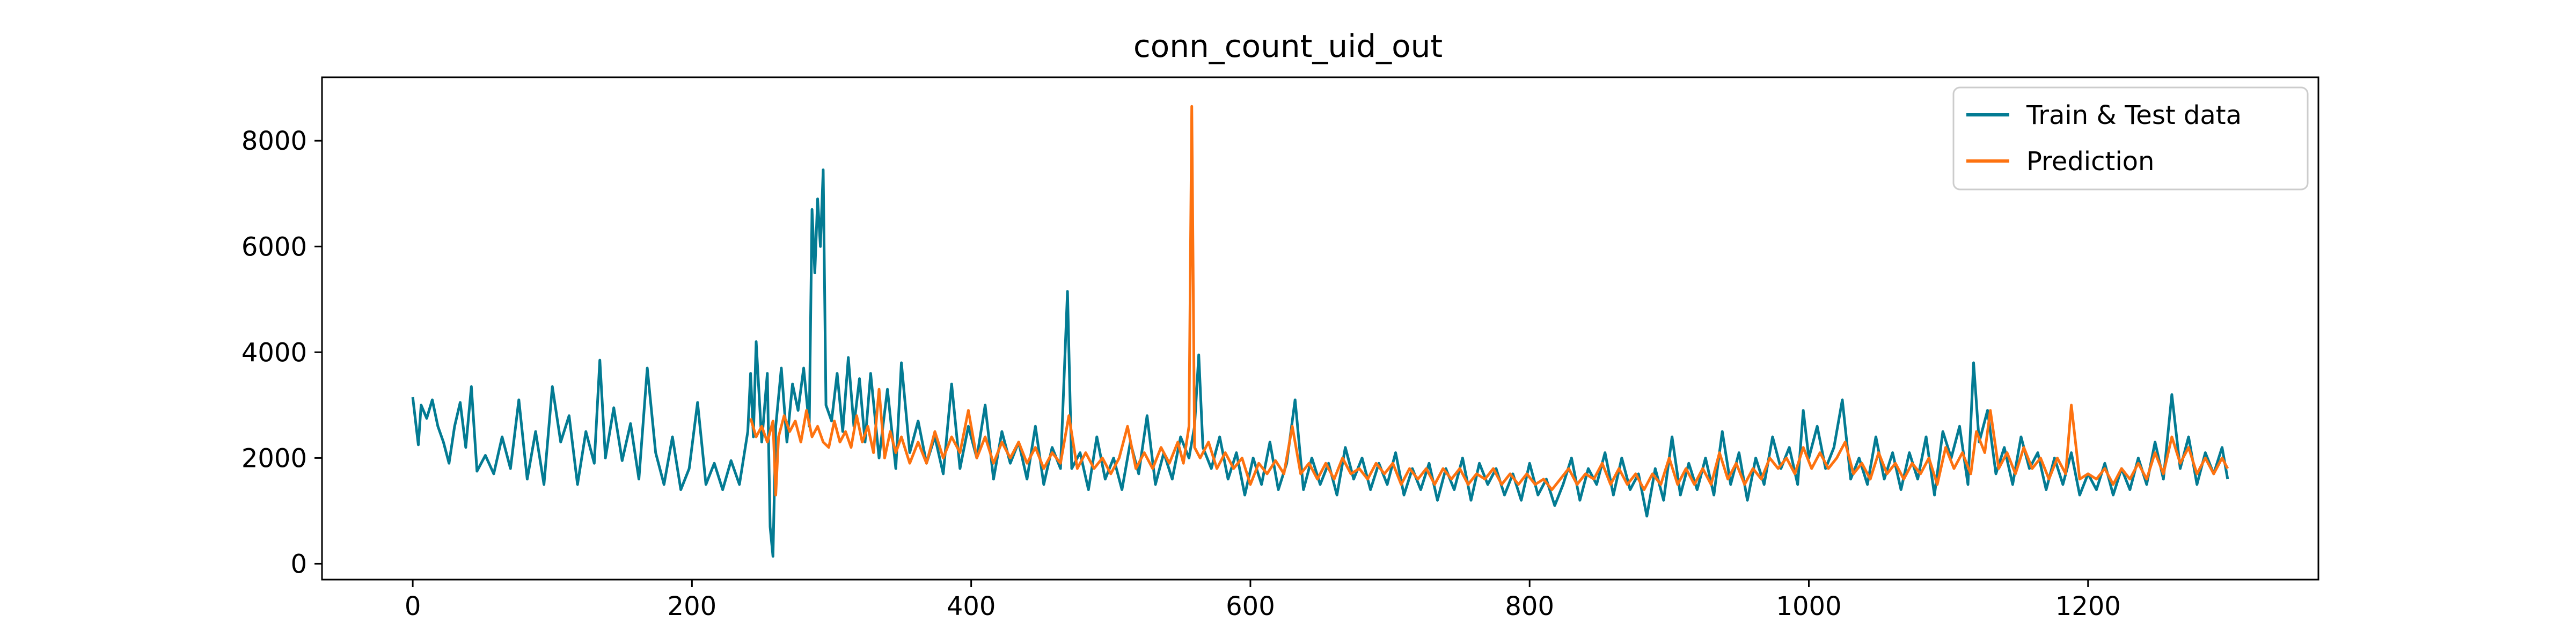 The image size is (2576, 644). What do you see at coordinates (1529, 606) in the screenshot?
I see `x-tick-label: 800` at bounding box center [1529, 606].